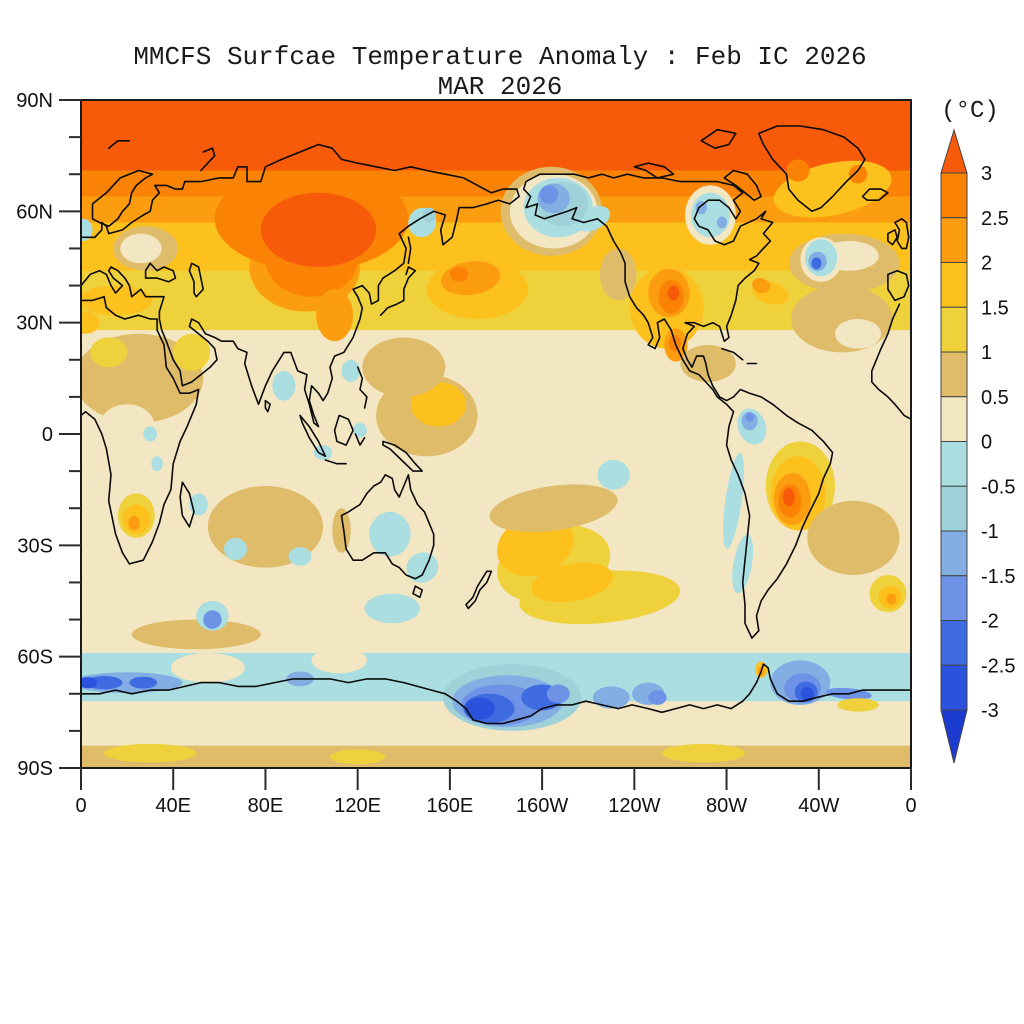 Image resolution: width=1024 pixels, height=1024 pixels. I want to click on colorbar-tick-label: 1.5, so click(995, 308).